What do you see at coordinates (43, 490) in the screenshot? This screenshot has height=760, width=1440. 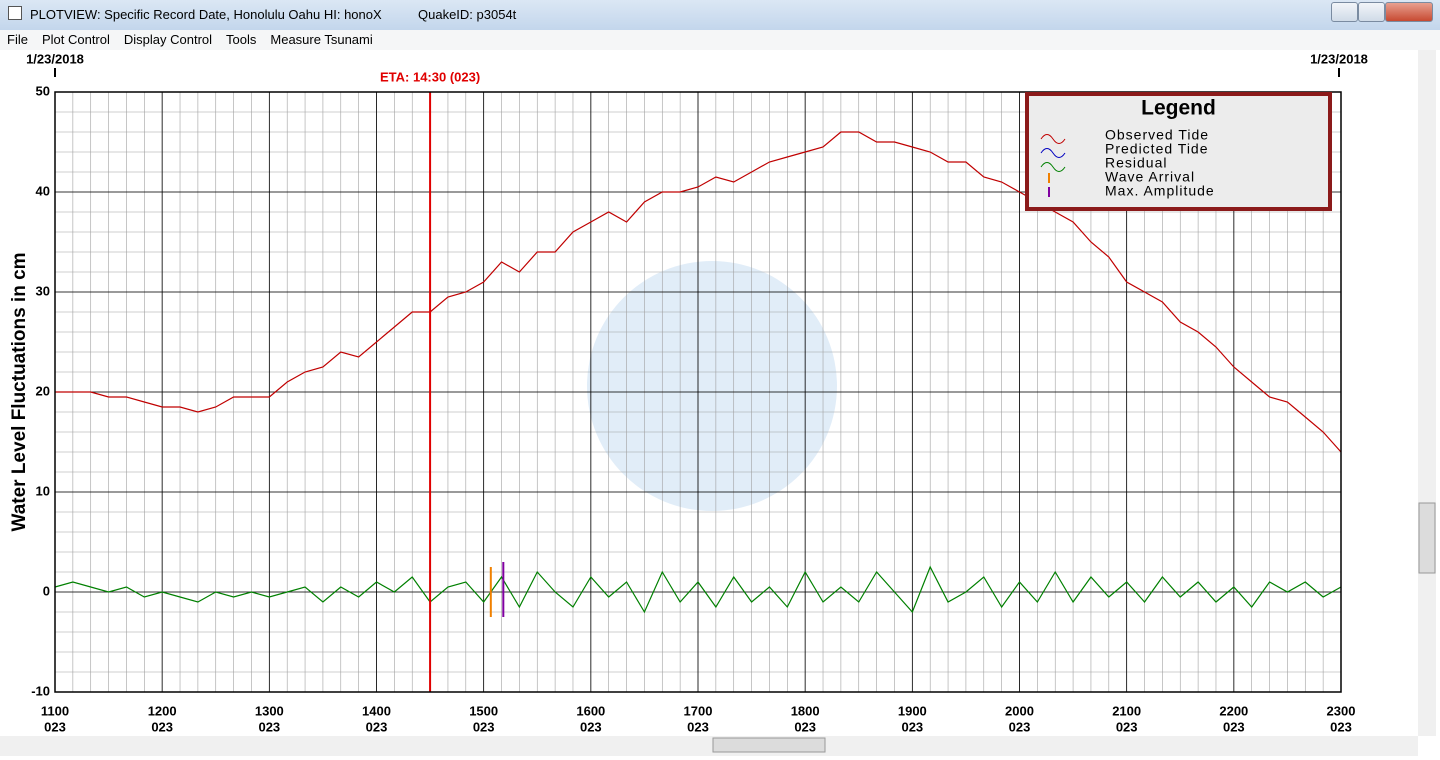 I see `y-tick-label: 10` at bounding box center [43, 490].